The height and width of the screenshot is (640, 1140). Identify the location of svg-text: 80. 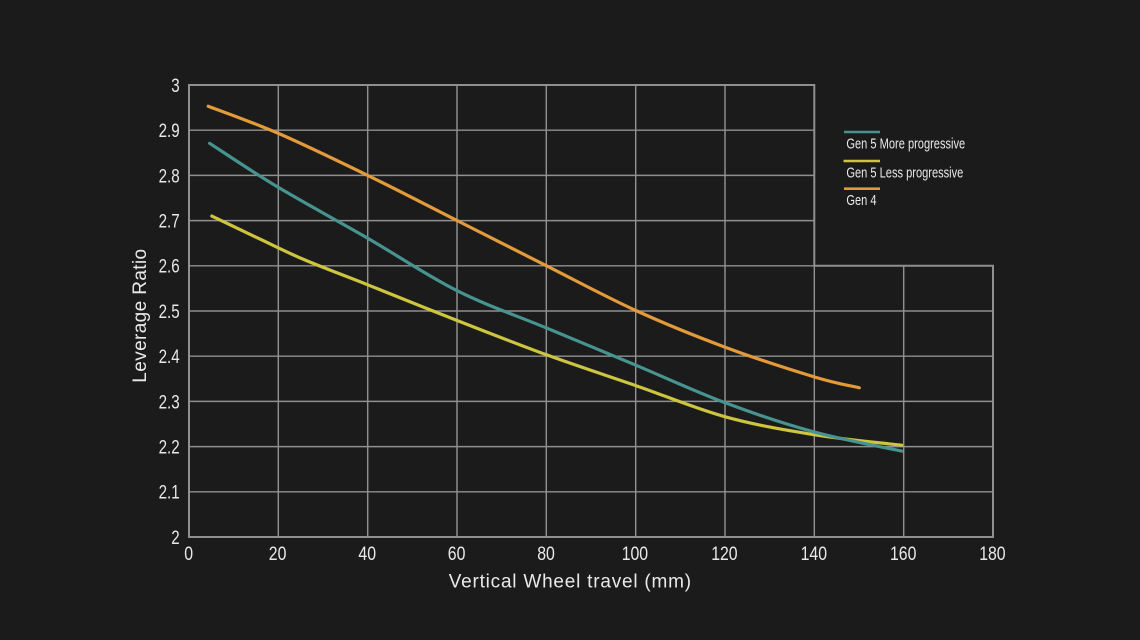
(546, 553).